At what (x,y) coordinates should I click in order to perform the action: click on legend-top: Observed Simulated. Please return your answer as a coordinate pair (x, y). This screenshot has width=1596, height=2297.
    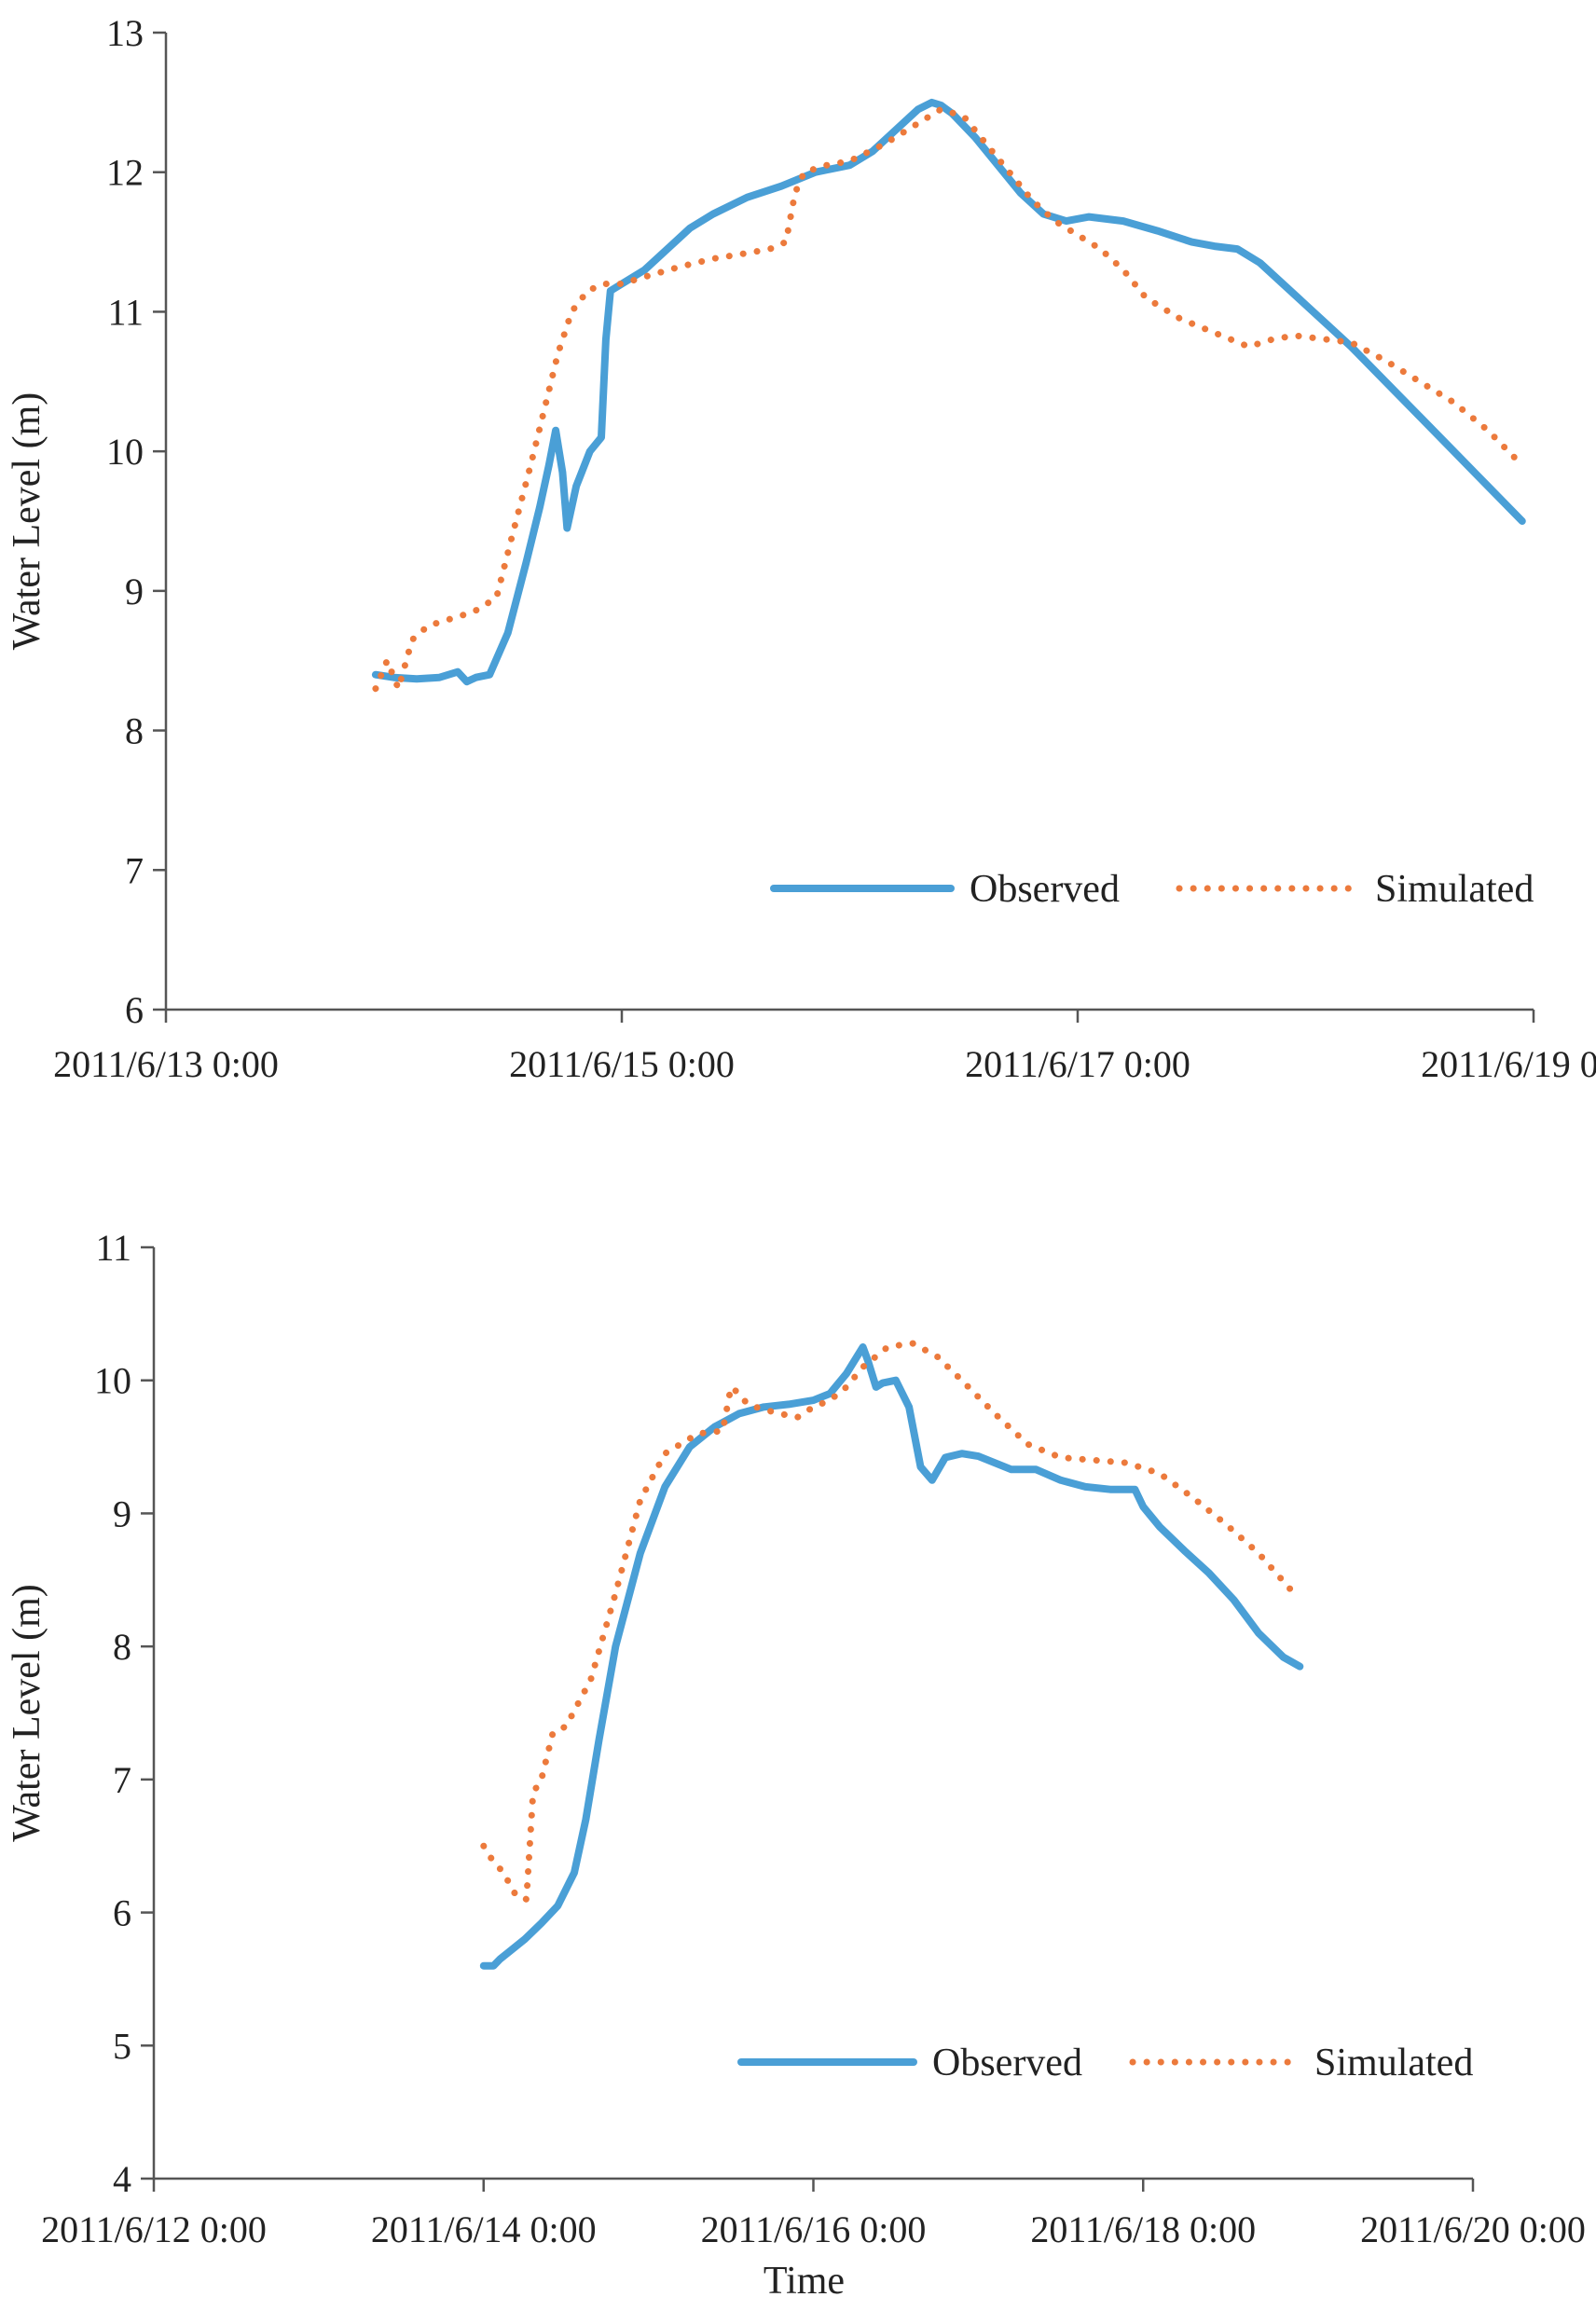
    Looking at the image, I should click on (1152, 889).